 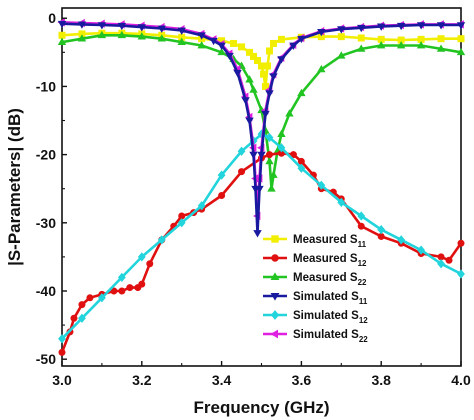 I want to click on legend-item-simulated-s12: Simulated S12, so click(x=315, y=317).